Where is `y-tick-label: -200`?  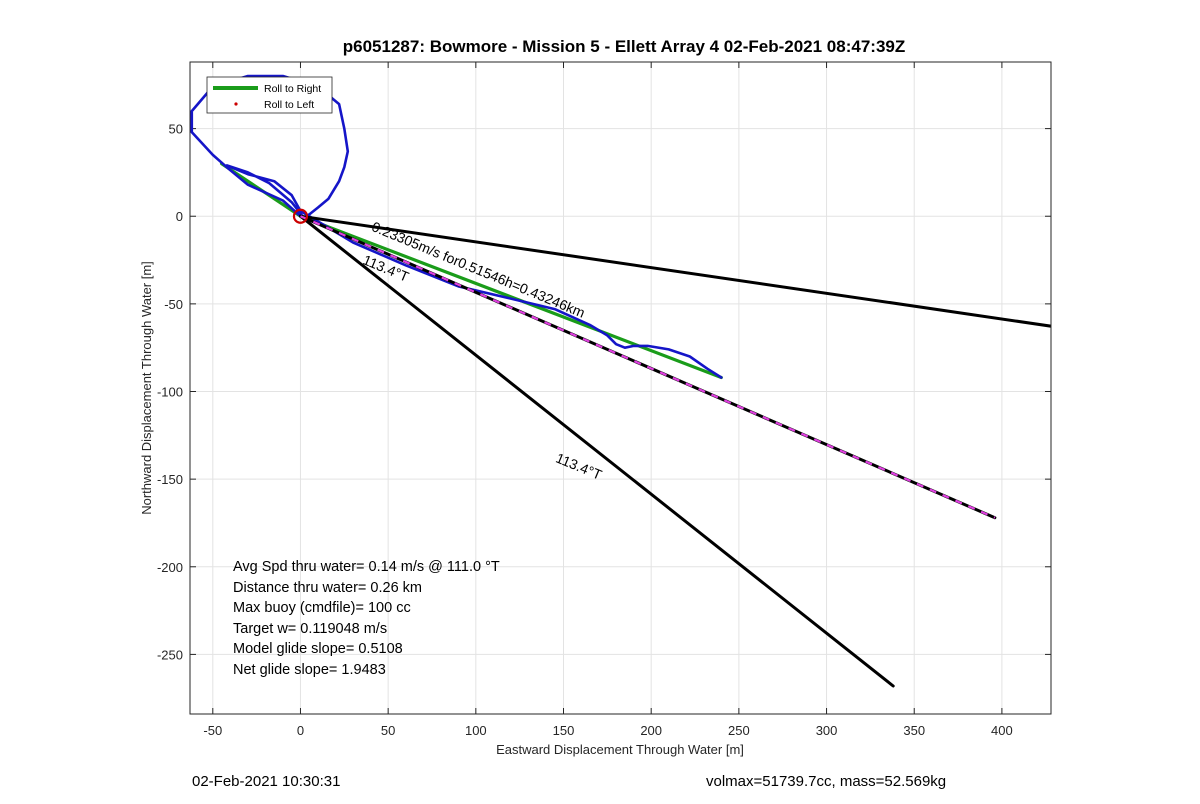 y-tick-label: -200 is located at coordinates (170, 567).